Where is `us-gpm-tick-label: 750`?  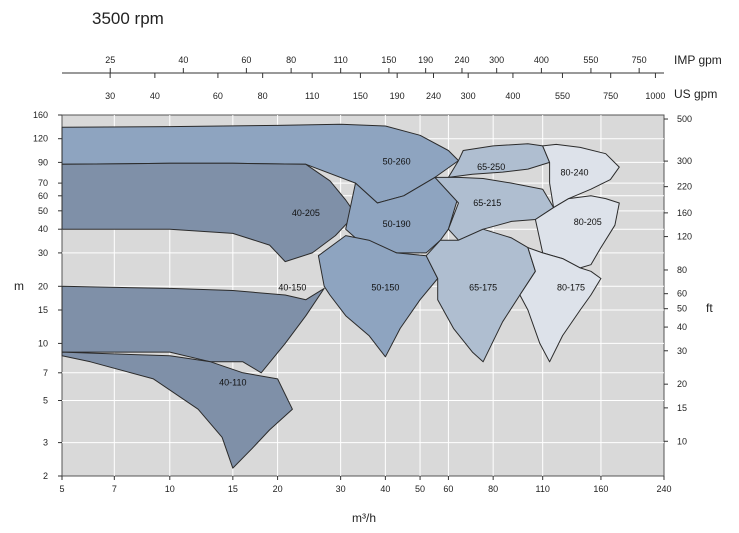 us-gpm-tick-label: 750 is located at coordinates (610, 96).